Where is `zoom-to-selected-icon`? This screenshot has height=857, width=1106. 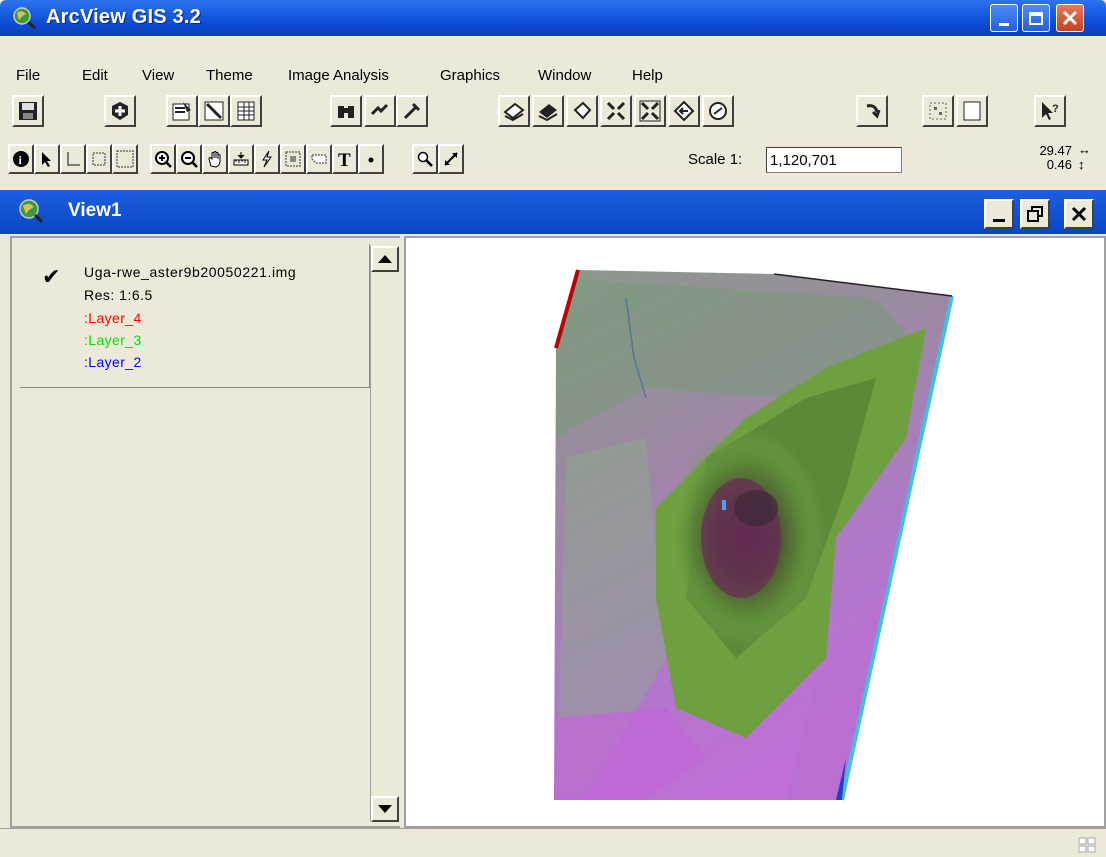
zoom-to-selected-icon is located at coordinates (582, 110).